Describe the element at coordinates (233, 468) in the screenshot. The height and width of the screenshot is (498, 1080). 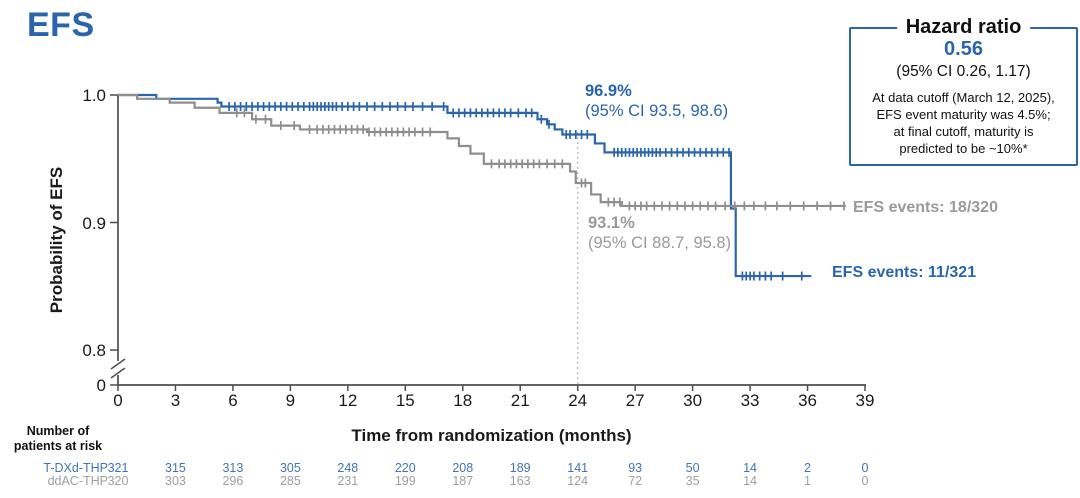
I see `at-risk-value-t-dxd-thp: 313` at that location.